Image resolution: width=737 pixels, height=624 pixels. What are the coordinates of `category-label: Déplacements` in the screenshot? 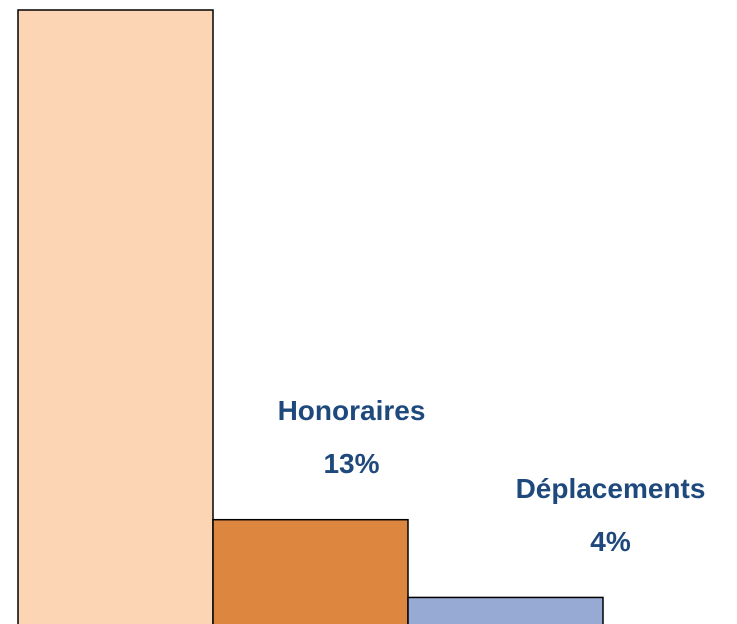 It's located at (611, 488).